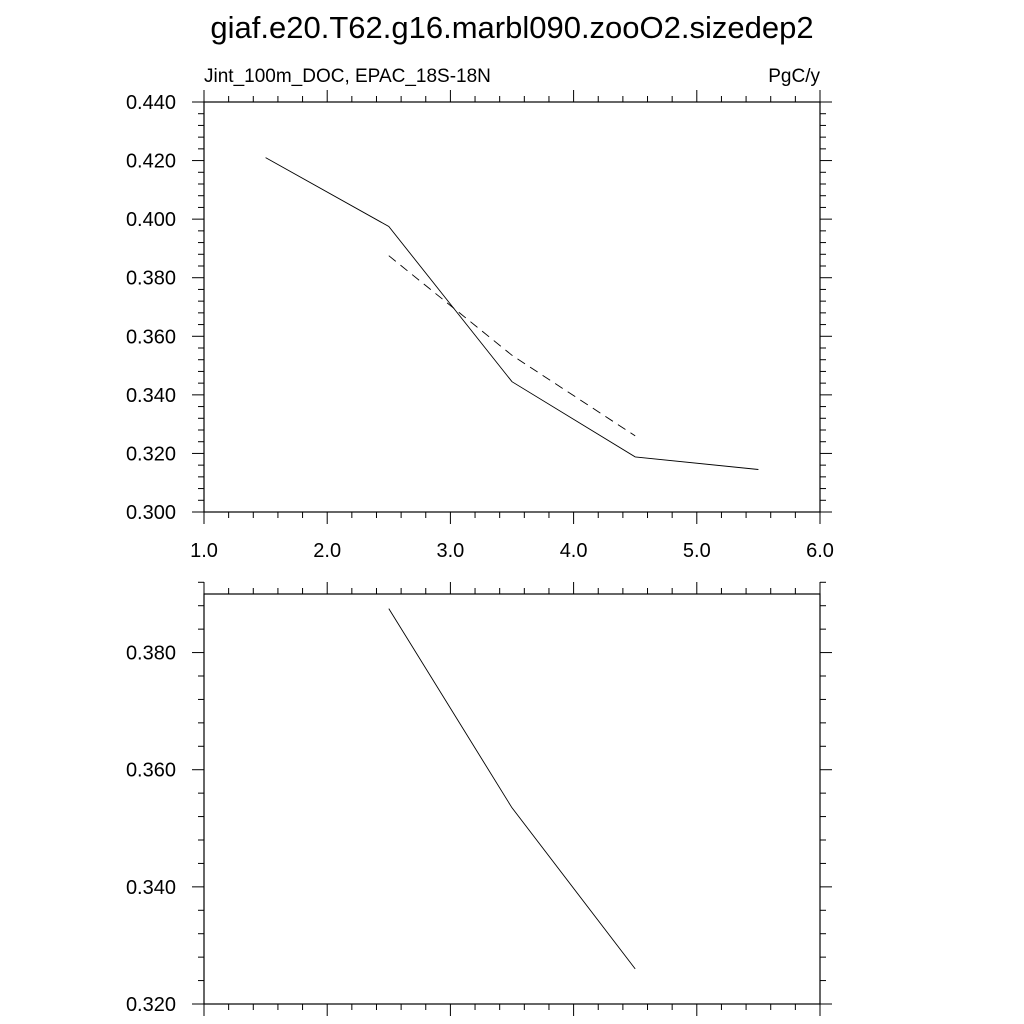 The height and width of the screenshot is (1024, 1024). What do you see at coordinates (151, 654) in the screenshot?
I see `bottom-y-tick-label: 0.380` at bounding box center [151, 654].